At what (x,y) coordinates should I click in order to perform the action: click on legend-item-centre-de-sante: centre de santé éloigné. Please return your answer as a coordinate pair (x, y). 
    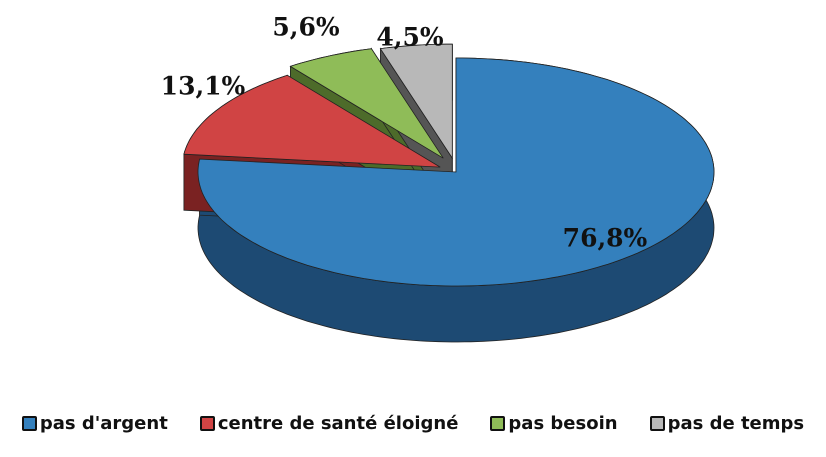
    Looking at the image, I should click on (329, 423).